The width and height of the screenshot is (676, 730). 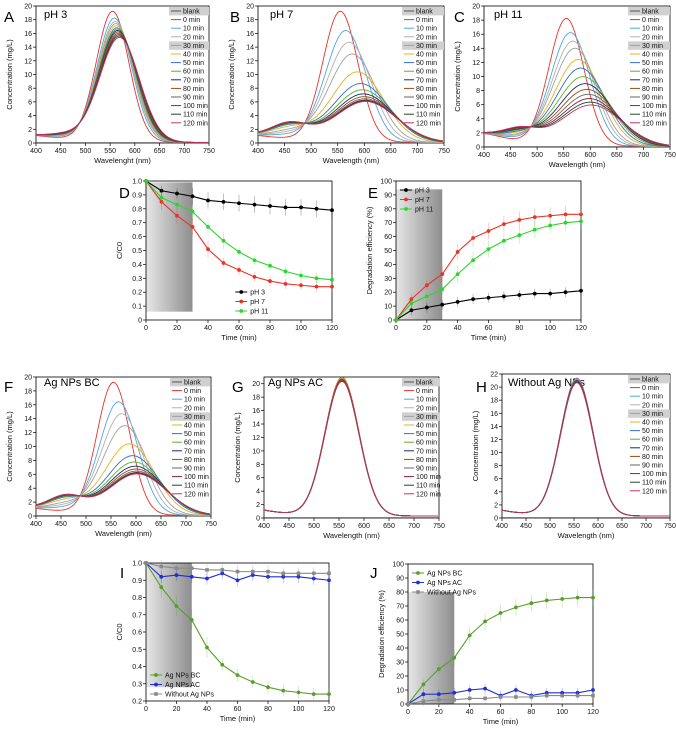 I want to click on a-y-tick-label: 16, so click(x=28, y=34).